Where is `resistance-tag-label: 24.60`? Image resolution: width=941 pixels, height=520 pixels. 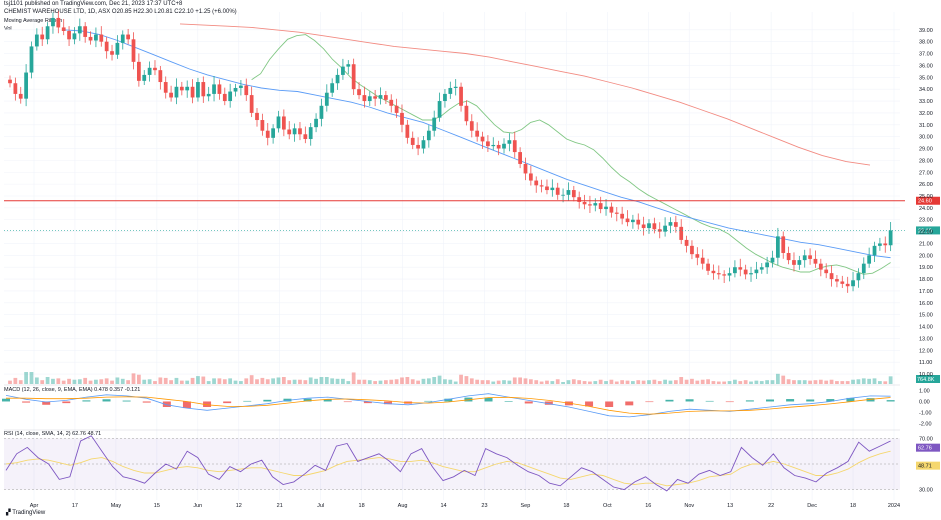 resistance-tag-label: 24.60 is located at coordinates (925, 202).